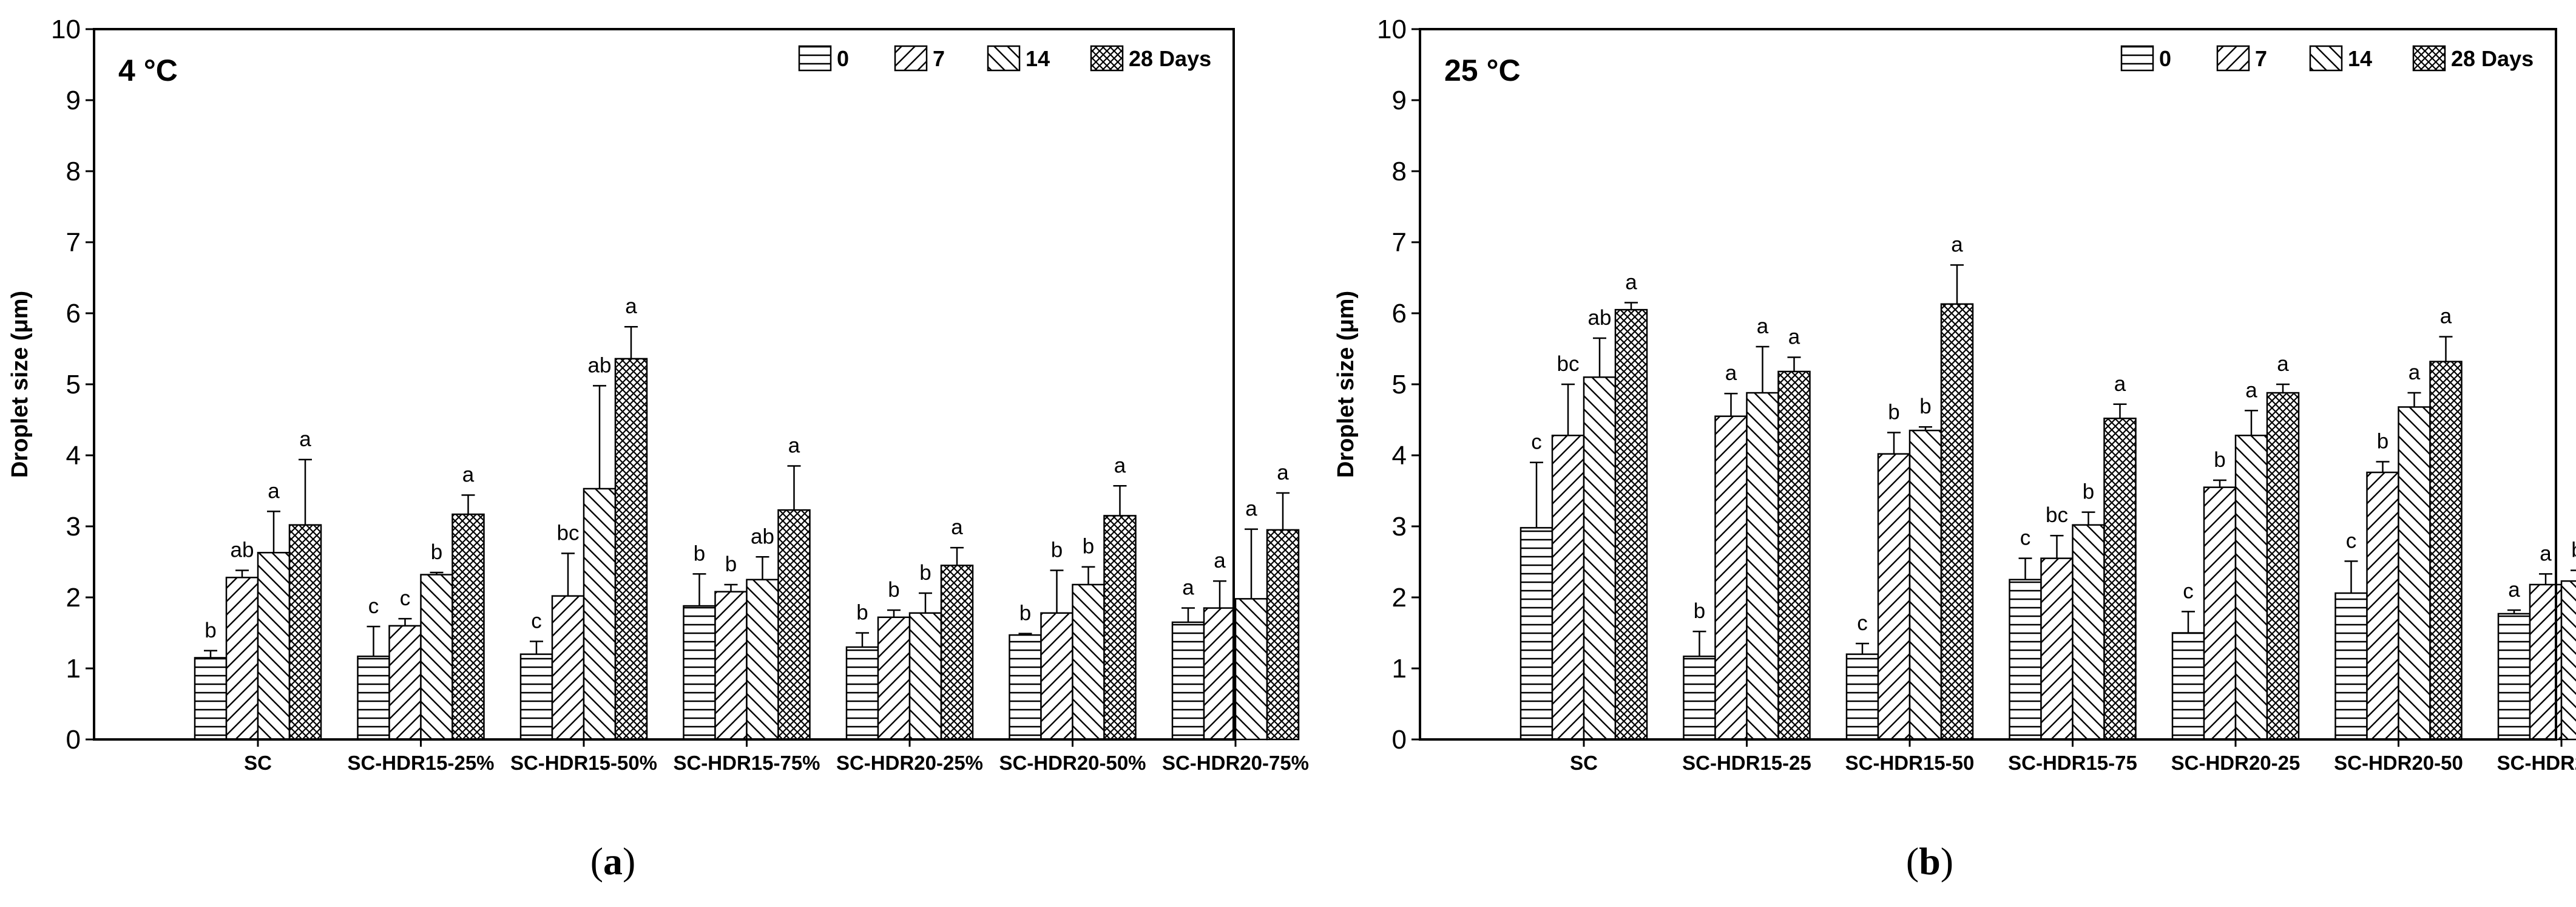 This screenshot has width=2576, height=907. I want to click on x-tick-label: SC-HDR15-25, so click(1746, 763).